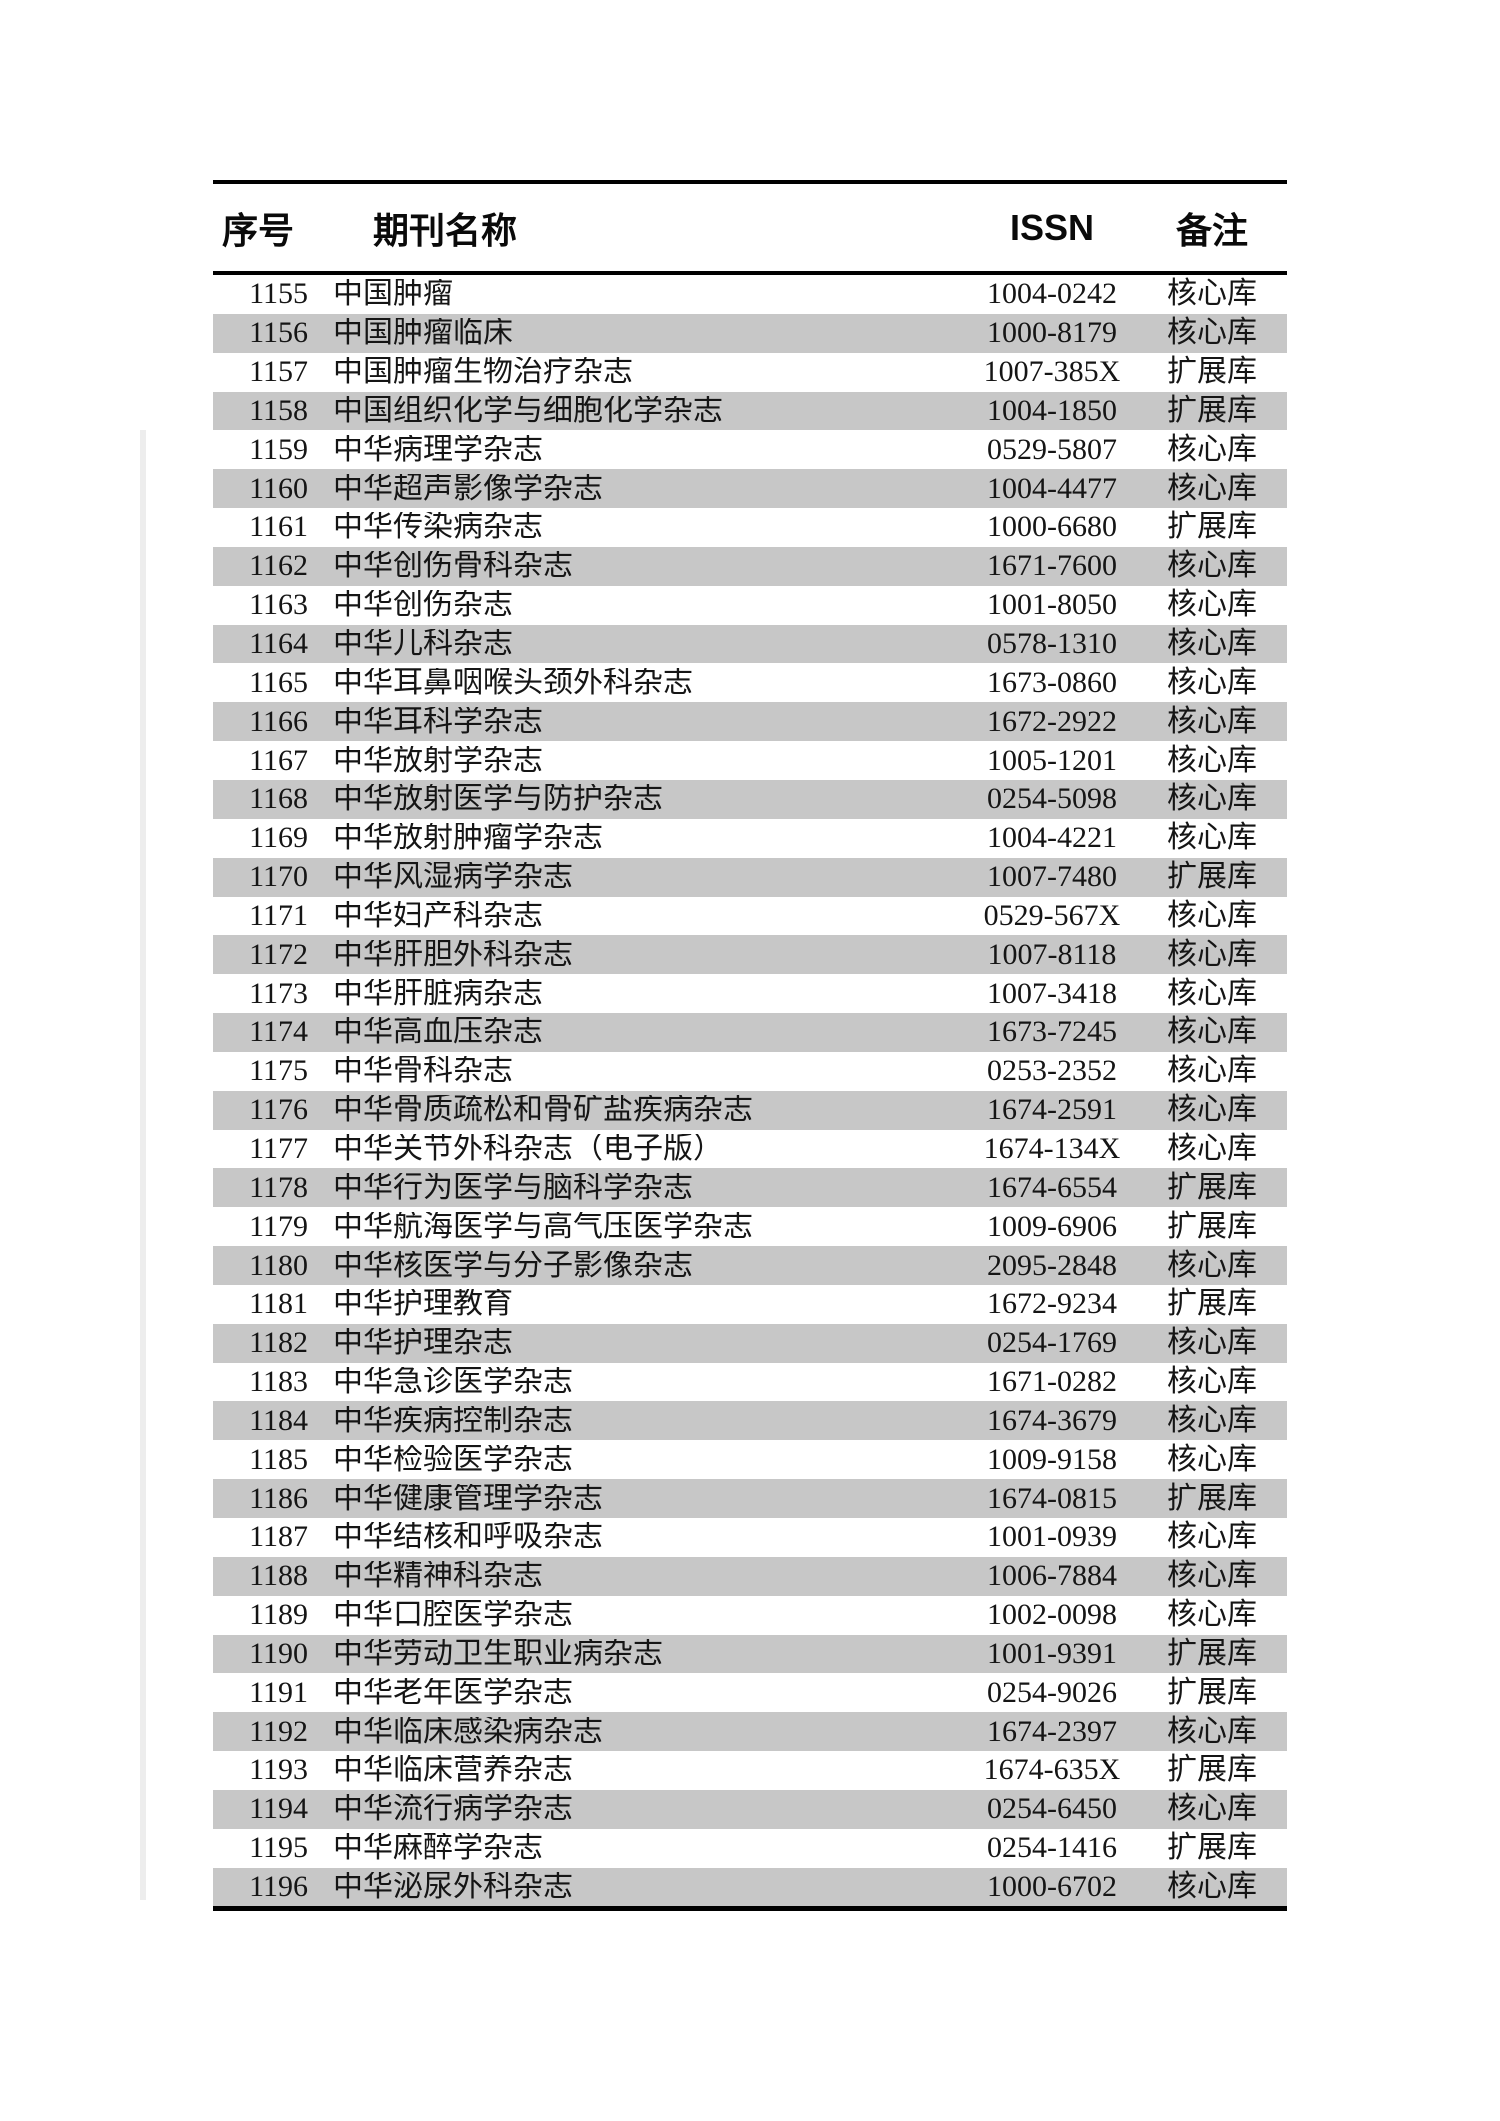  I want to click on cell-issn: 1000-6680, so click(1052, 527).